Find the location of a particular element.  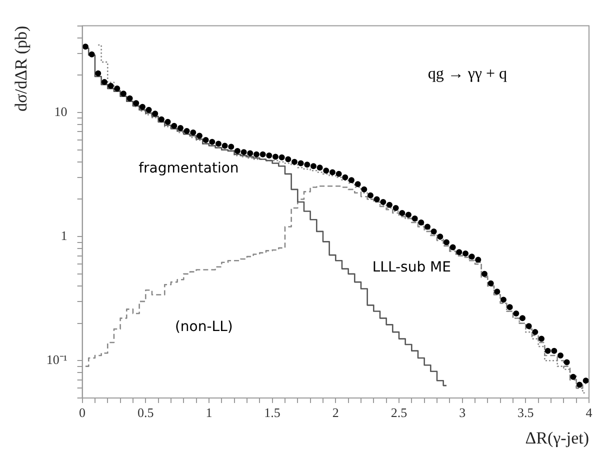

x-tick-label: 2 is located at coordinates (335, 412).